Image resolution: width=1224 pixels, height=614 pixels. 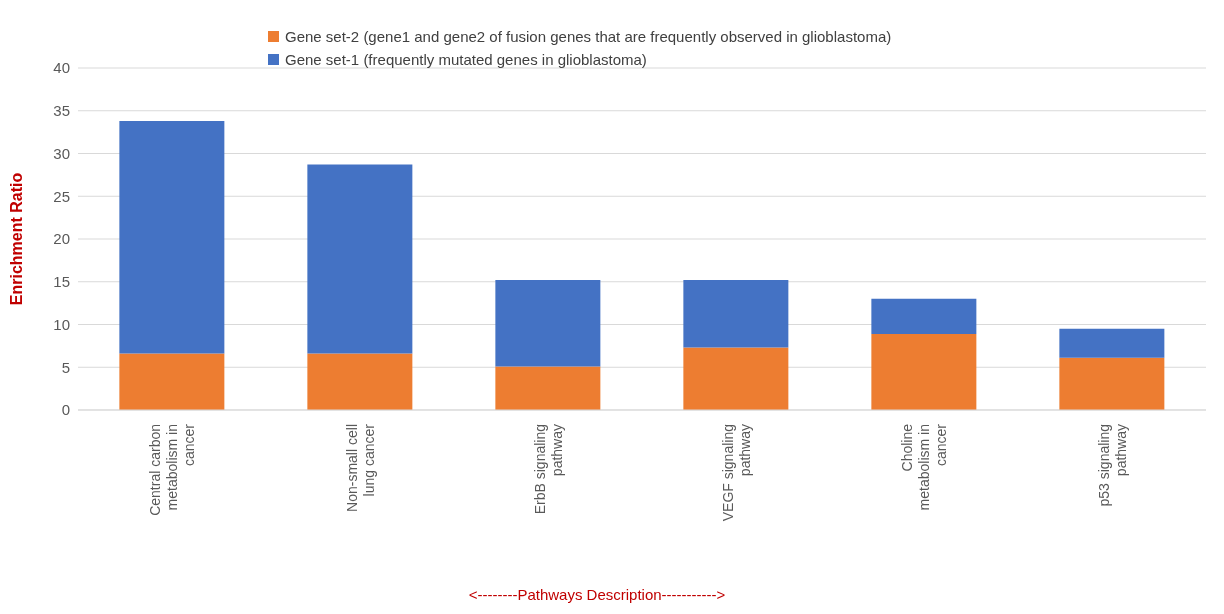 What do you see at coordinates (61, 68) in the screenshot?
I see `y-tick-label: 40` at bounding box center [61, 68].